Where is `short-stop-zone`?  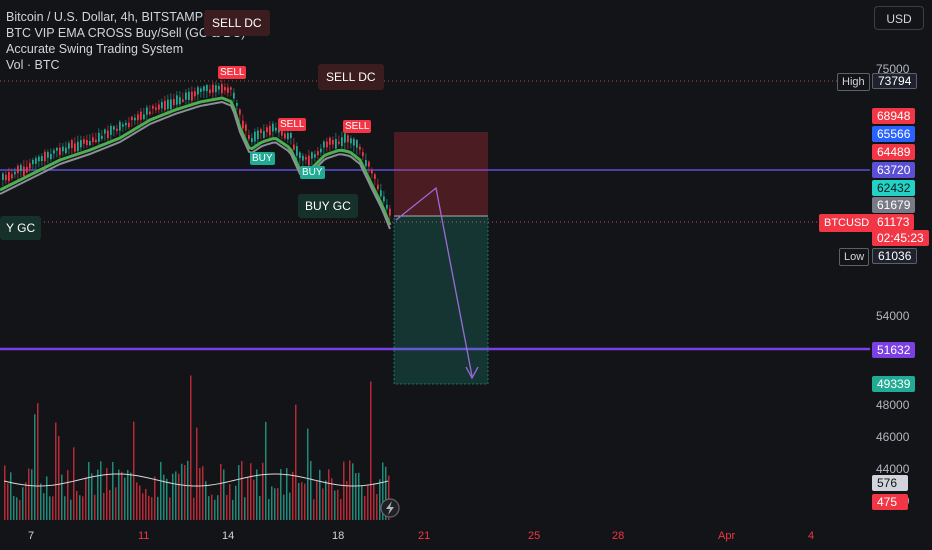 short-stop-zone is located at coordinates (441, 174).